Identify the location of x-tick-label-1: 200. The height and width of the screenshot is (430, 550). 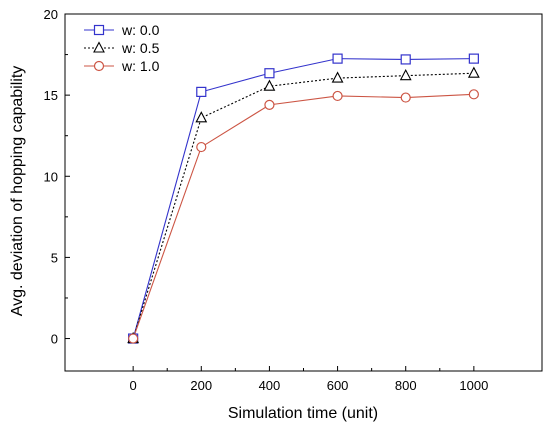
(201, 385).